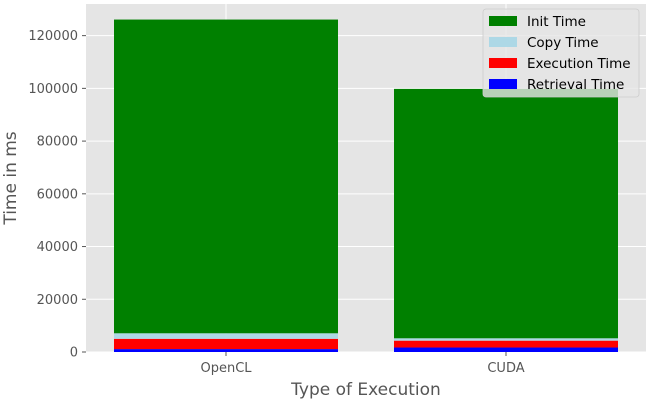 Image resolution: width=654 pixels, height=400 pixels. What do you see at coordinates (579, 64) in the screenshot?
I see `legend-label: Execution Time` at bounding box center [579, 64].